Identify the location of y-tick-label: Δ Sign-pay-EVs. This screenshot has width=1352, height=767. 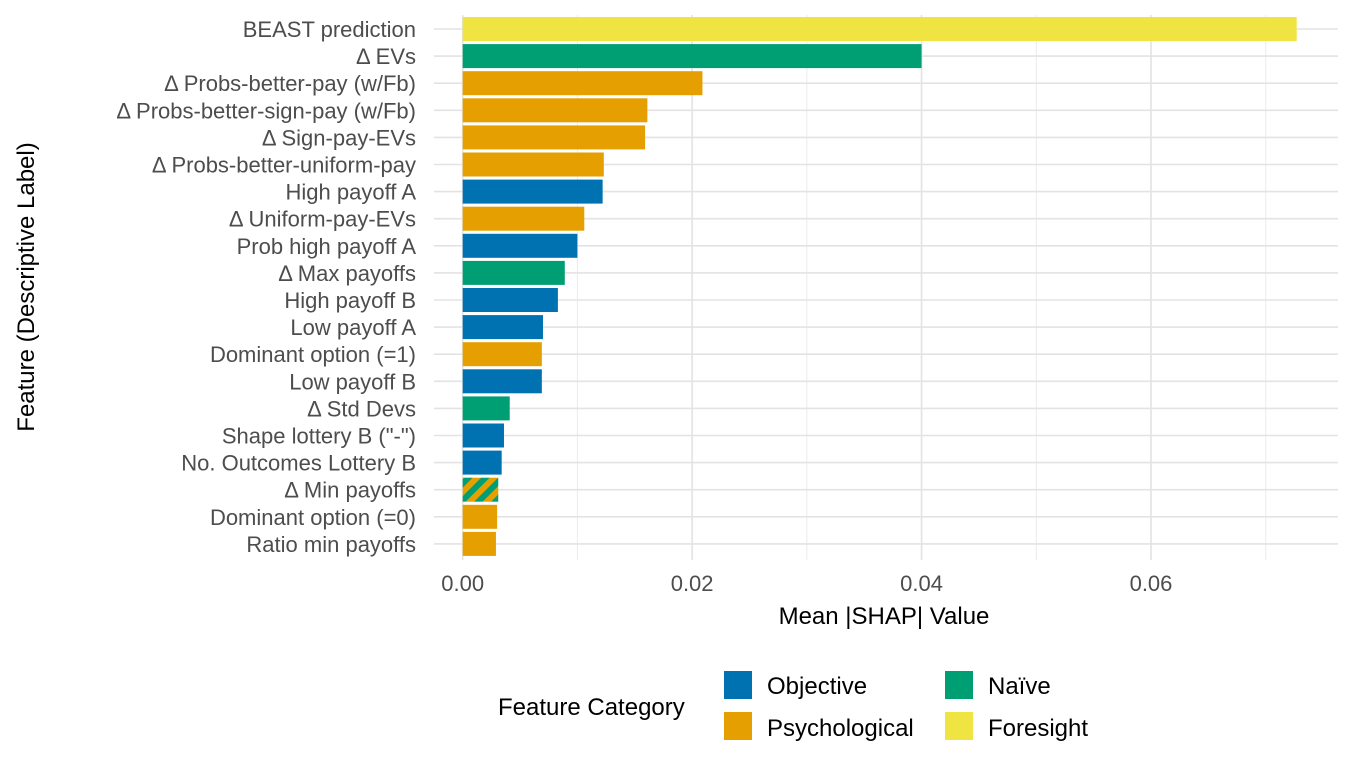
(339, 137).